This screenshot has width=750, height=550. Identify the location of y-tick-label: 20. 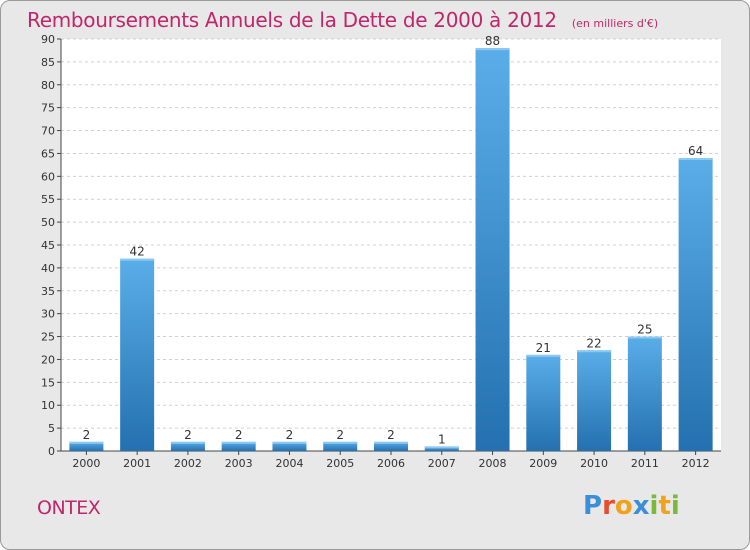
(48, 359).